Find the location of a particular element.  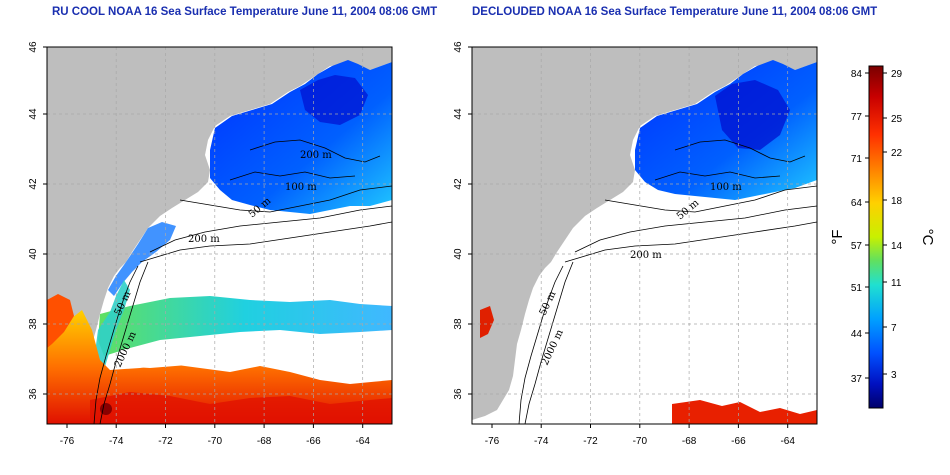

left-lon-tick: -74 is located at coordinates (116, 441).